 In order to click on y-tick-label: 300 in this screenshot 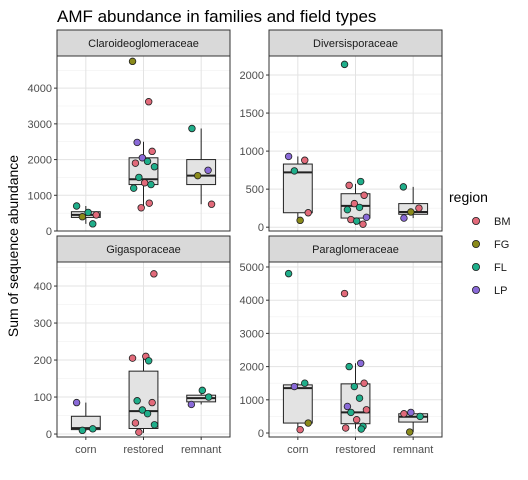, I will do `click(43, 324)`.